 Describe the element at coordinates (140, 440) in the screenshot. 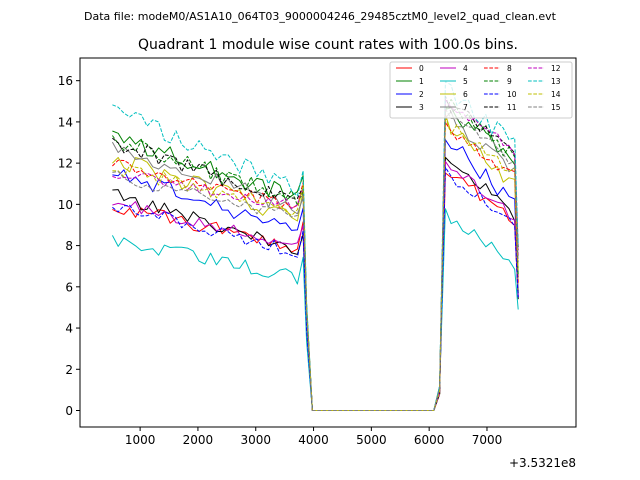

I see `x-tick-label: 1000` at that location.